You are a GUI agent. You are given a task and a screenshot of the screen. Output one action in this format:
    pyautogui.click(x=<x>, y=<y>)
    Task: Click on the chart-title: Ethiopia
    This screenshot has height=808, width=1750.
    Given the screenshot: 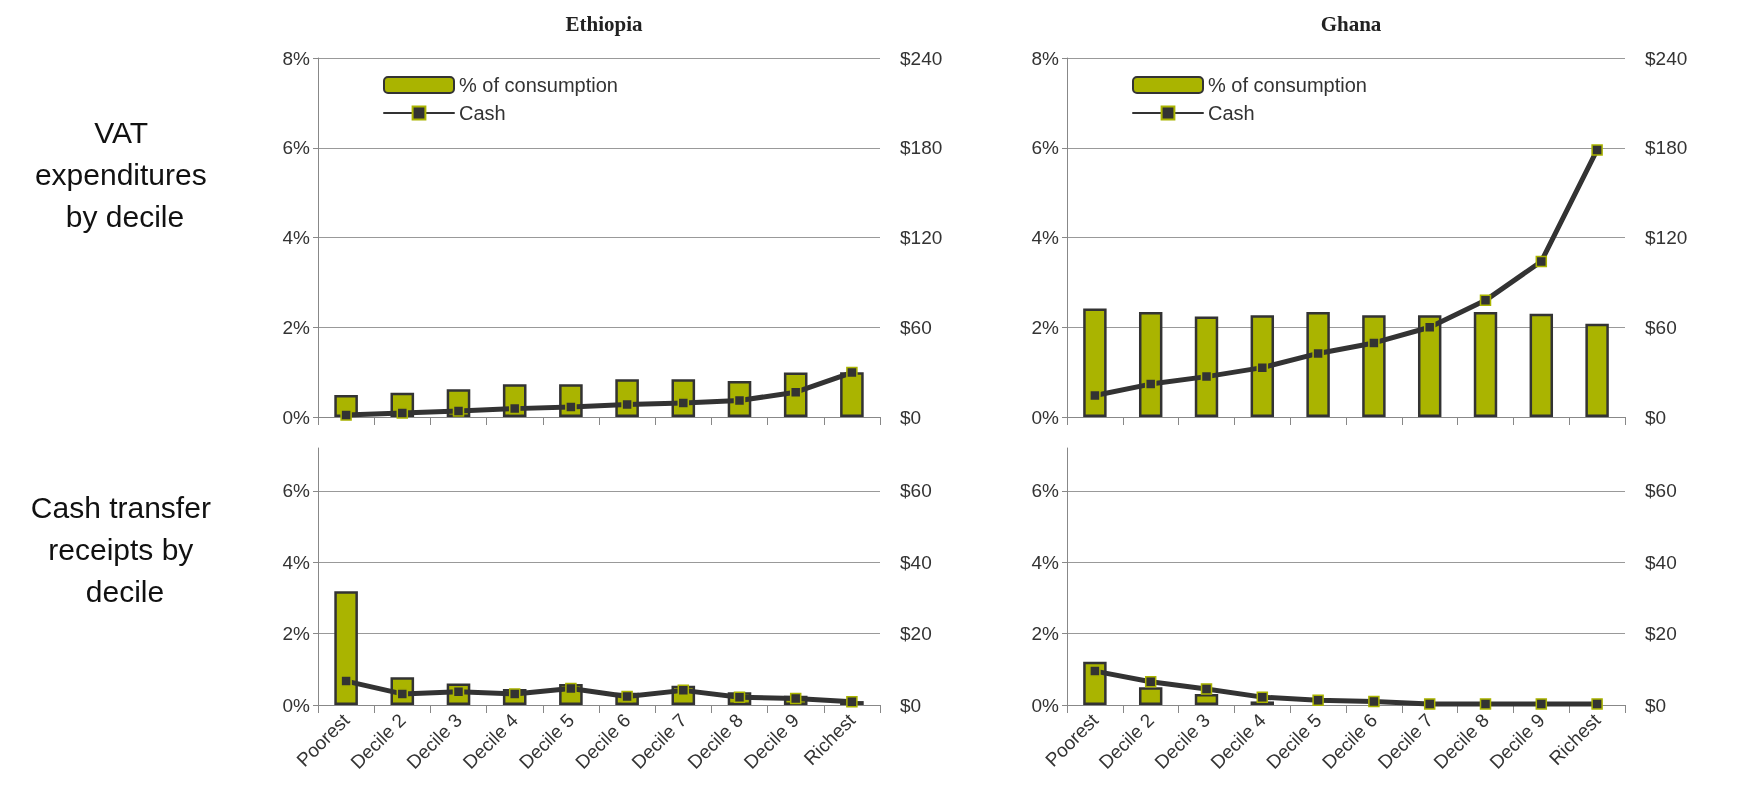 What is the action you would take?
    pyautogui.click(x=604, y=23)
    